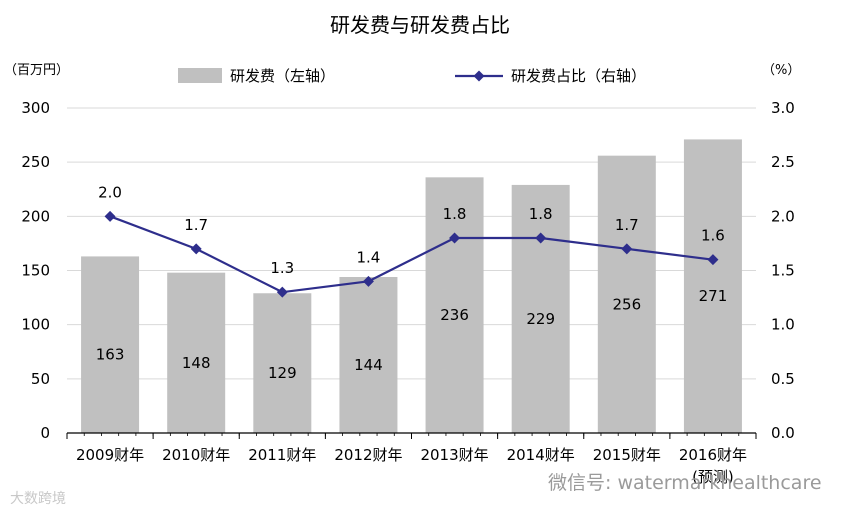 Image resolution: width=841 pixels, height=515 pixels. I want to click on x-tick-label: 2014财年, so click(541, 455).